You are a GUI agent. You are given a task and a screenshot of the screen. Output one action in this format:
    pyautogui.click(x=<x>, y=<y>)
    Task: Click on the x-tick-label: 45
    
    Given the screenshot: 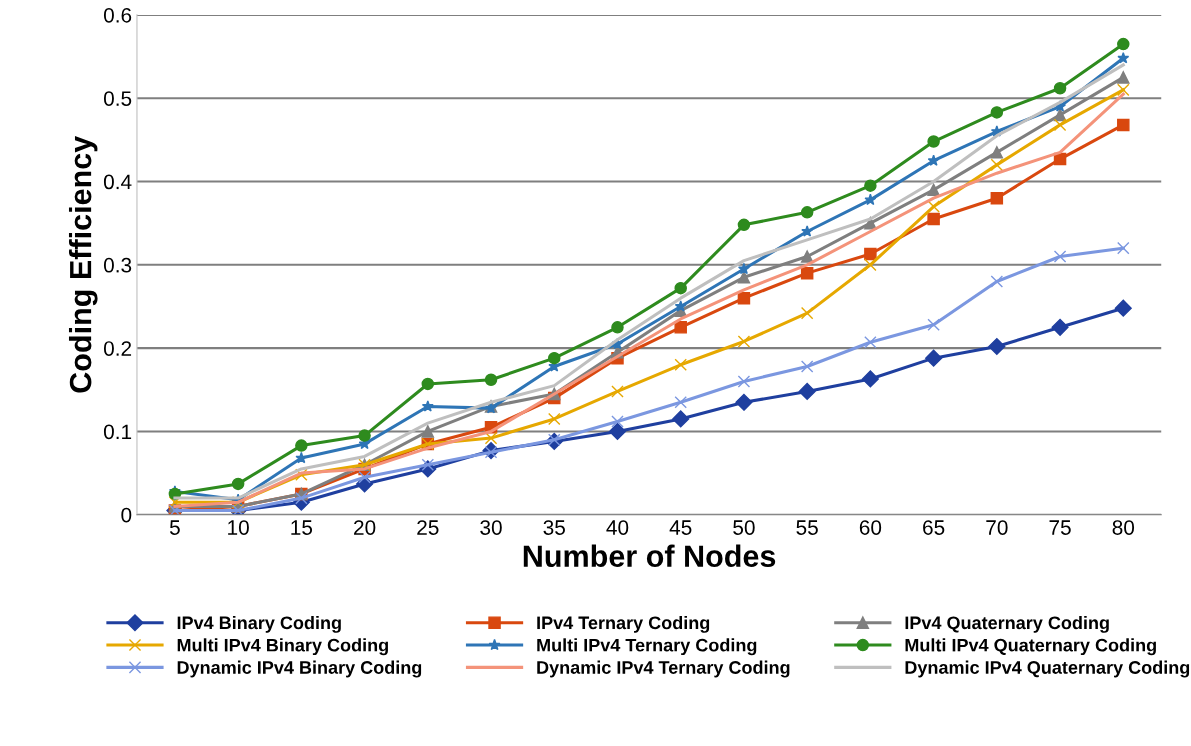 What is the action you would take?
    pyautogui.click(x=680, y=527)
    